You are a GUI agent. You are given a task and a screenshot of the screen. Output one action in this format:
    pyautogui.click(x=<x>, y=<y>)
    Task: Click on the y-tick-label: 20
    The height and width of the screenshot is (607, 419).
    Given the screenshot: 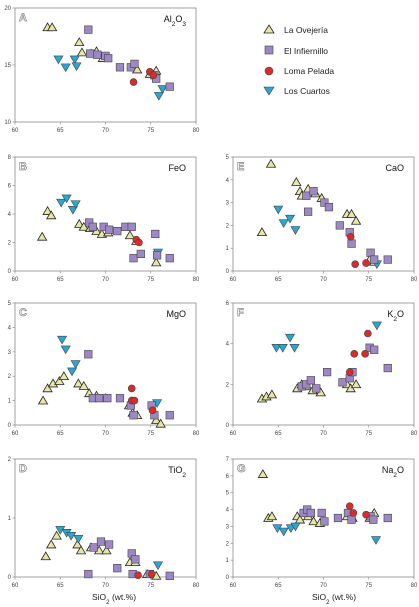 What is the action you would take?
    pyautogui.click(x=7, y=9)
    